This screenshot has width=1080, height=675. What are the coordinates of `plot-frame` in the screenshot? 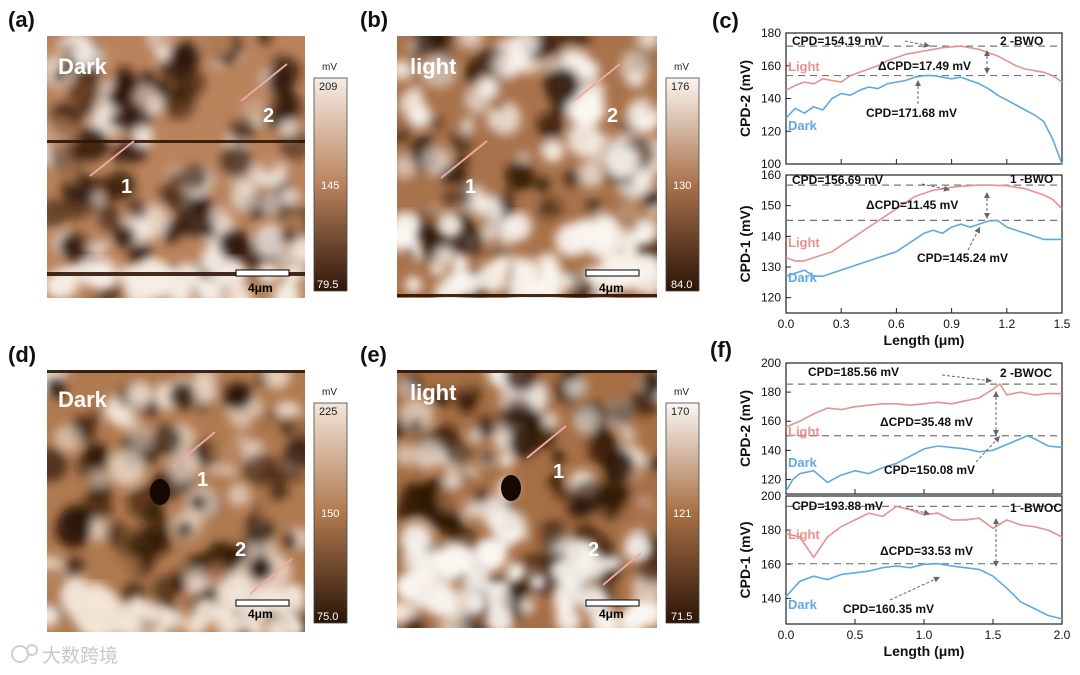 It's located at (924, 560).